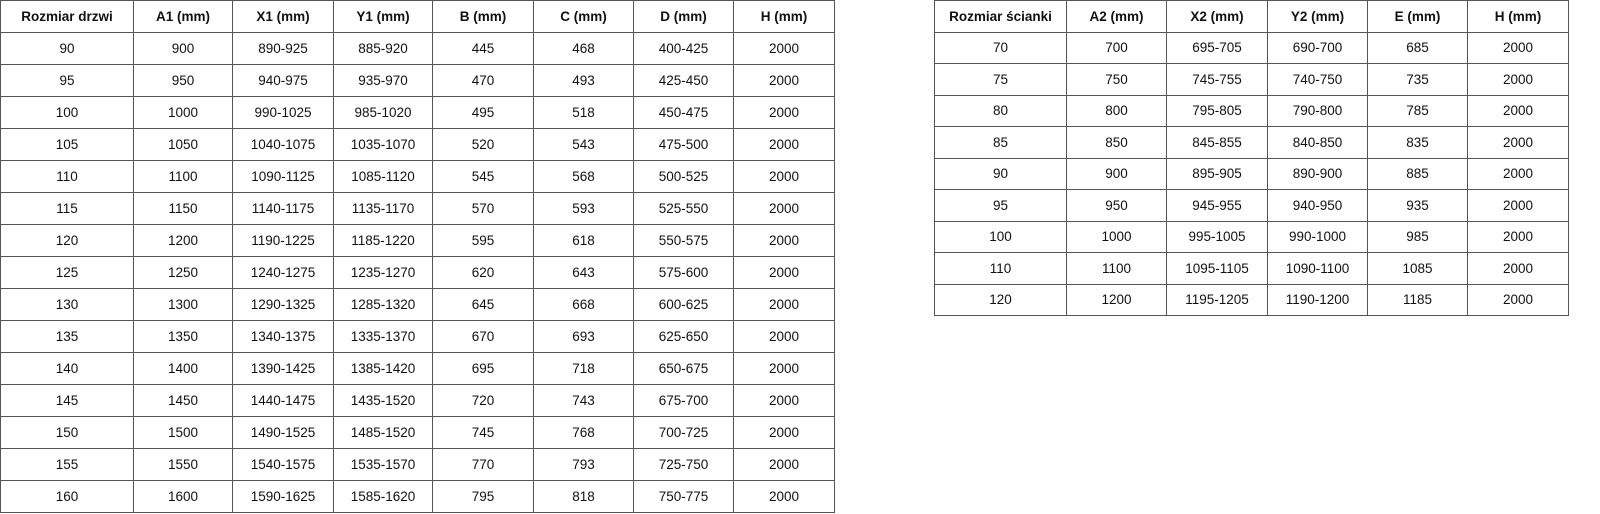 The width and height of the screenshot is (1600, 514). I want to click on table-cell: 568, so click(583, 176).